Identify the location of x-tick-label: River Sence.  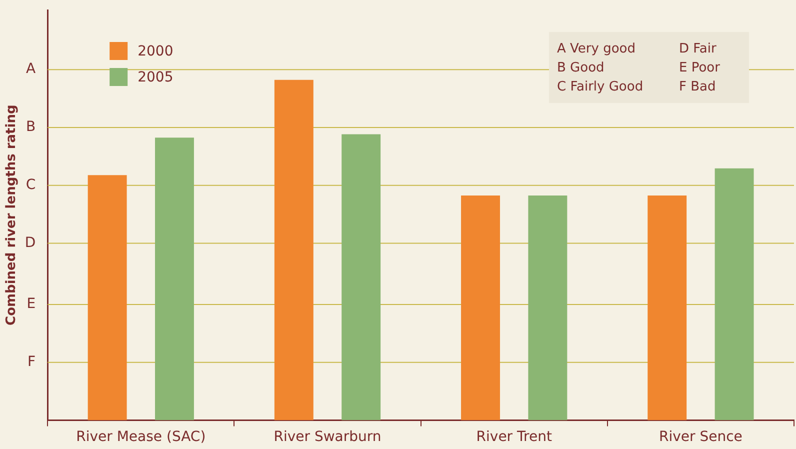
(700, 437).